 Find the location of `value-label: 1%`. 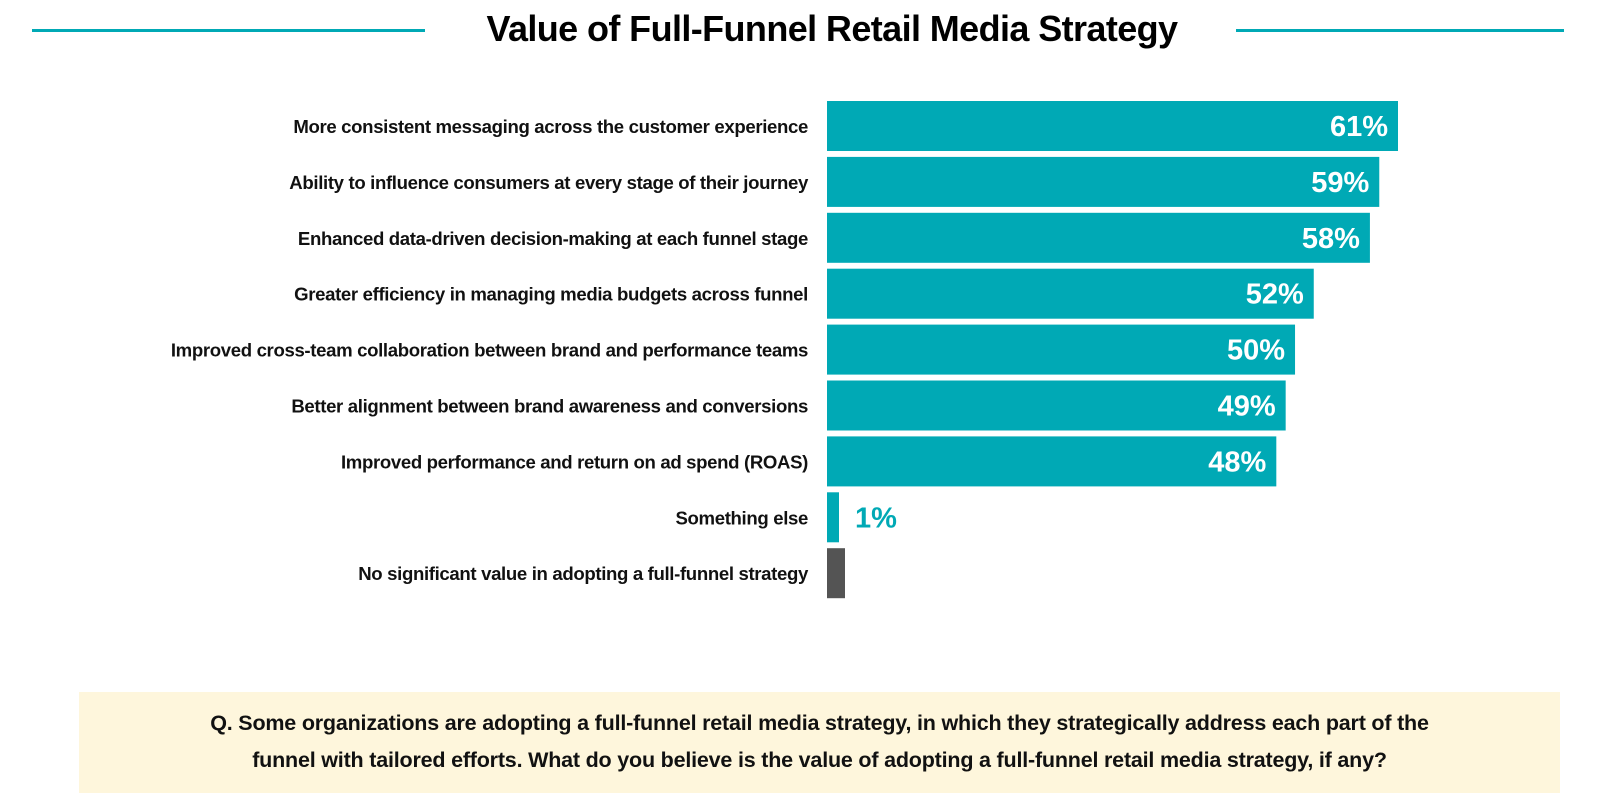

value-label: 1% is located at coordinates (876, 518).